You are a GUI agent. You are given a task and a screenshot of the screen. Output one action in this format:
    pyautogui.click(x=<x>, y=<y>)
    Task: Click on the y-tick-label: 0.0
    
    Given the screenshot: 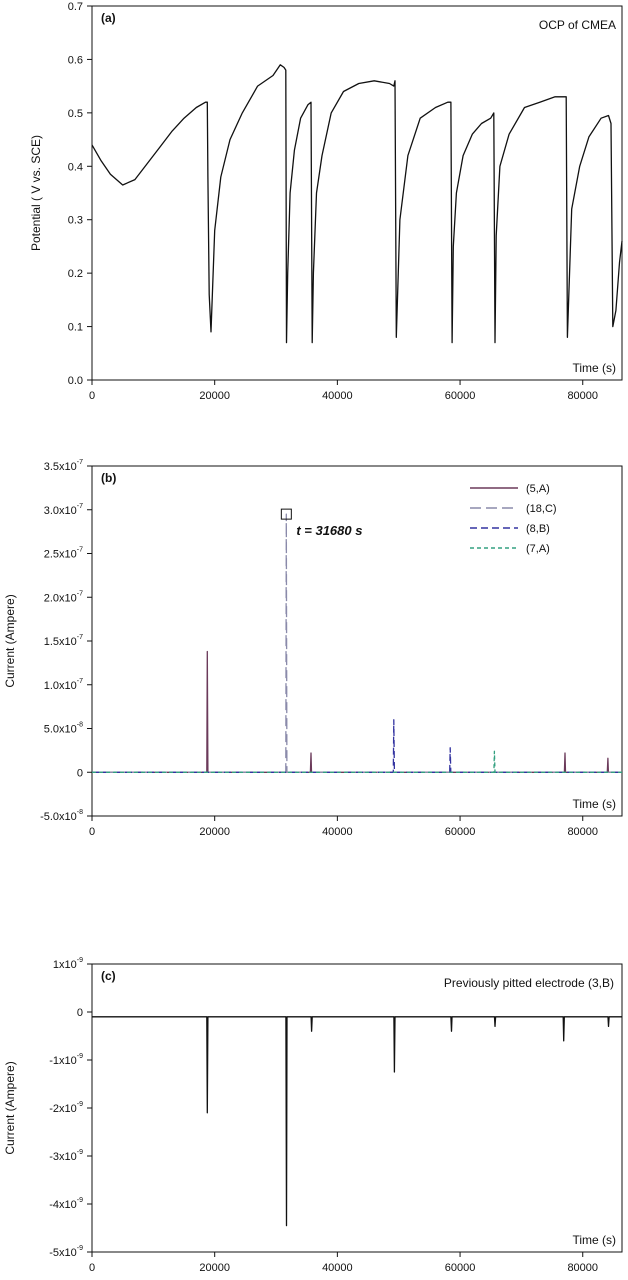 What is the action you would take?
    pyautogui.click(x=75, y=381)
    